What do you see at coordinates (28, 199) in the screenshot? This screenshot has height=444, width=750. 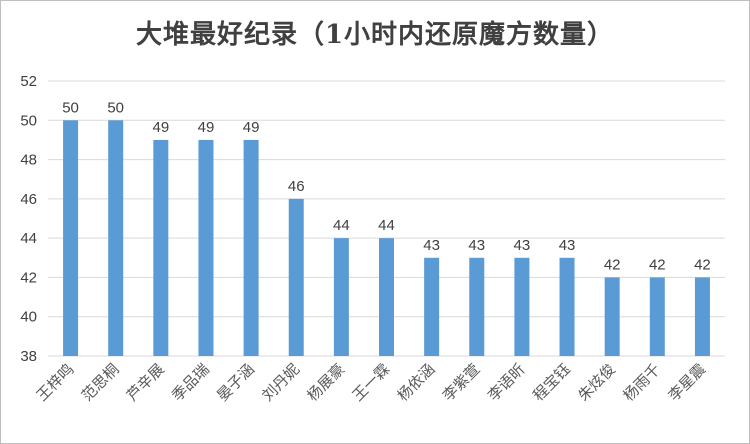 I see `y-tick-label: 46` at bounding box center [28, 199].